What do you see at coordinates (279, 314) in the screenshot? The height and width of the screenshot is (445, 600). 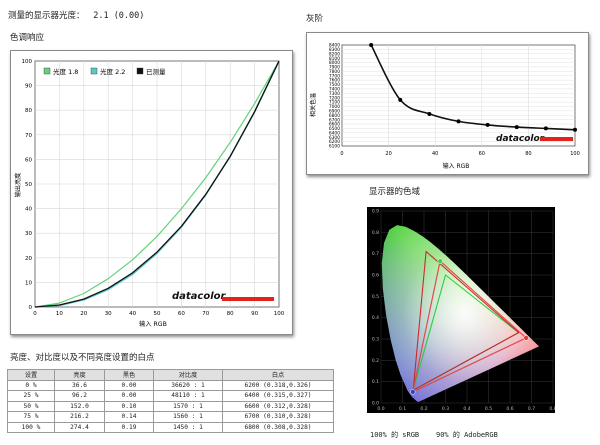 I see `tone-x-tick: 100` at bounding box center [279, 314].